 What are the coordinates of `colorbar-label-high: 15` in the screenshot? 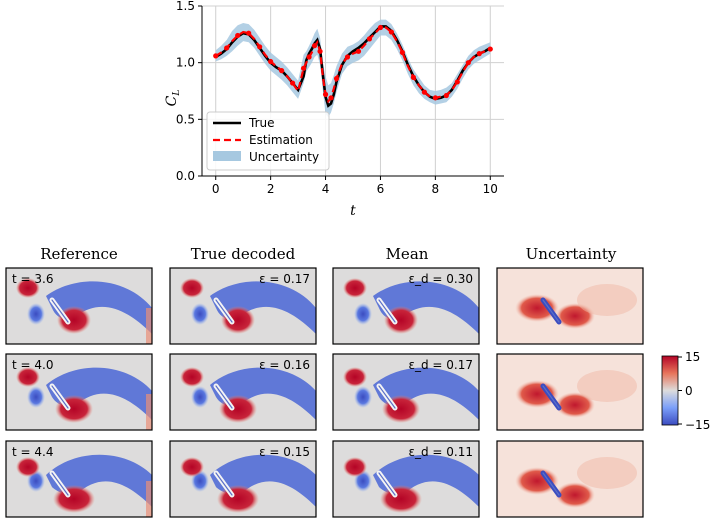 It's located at (692, 357).